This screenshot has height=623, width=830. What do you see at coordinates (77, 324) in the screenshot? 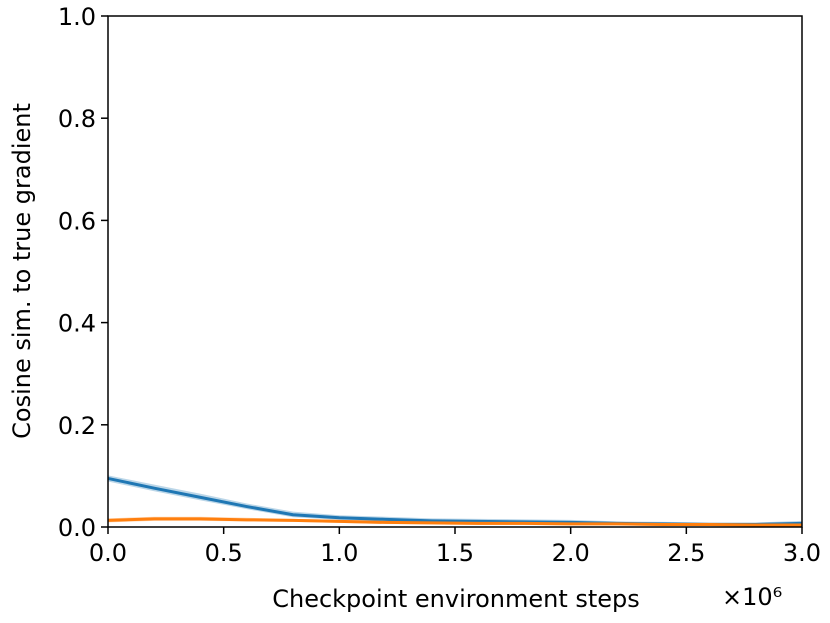
I see `y-tick-label: 0.4` at bounding box center [77, 324].